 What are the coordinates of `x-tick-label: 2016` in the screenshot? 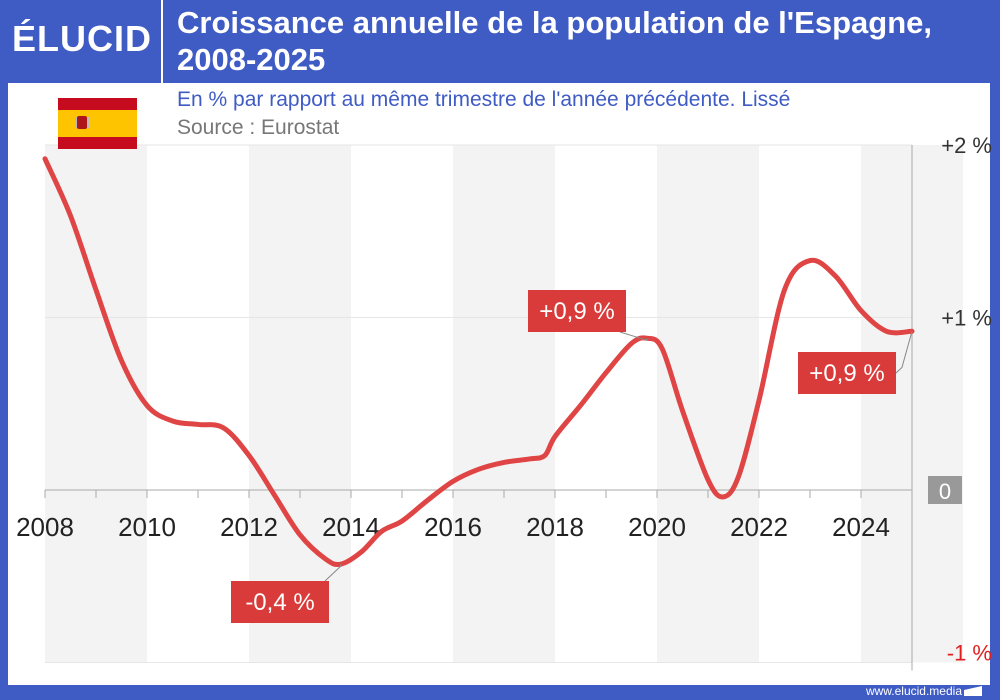 It's located at (453, 527).